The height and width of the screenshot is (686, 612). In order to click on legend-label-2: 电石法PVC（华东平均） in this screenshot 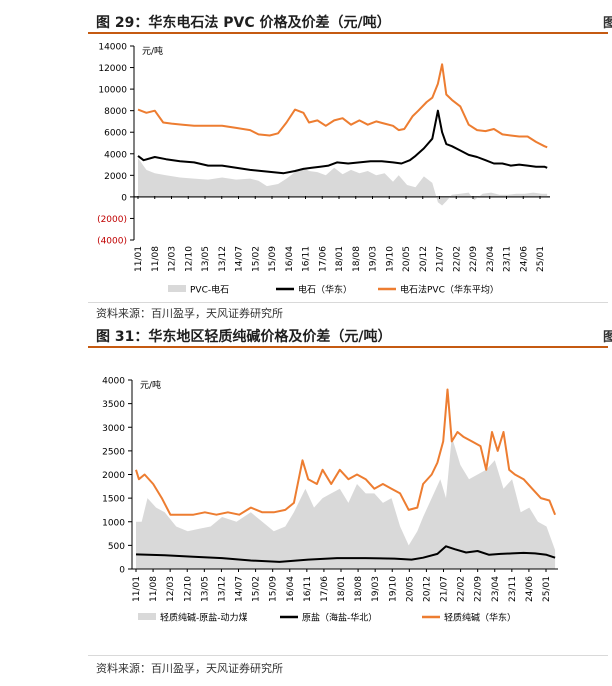, I will do `click(449, 290)`.